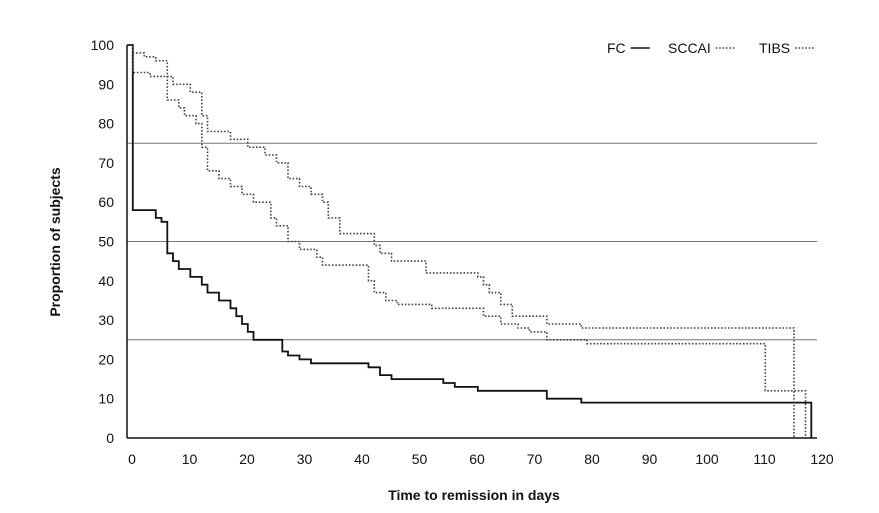 The width and height of the screenshot is (879, 513). Describe the element at coordinates (764, 459) in the screenshot. I see `x-tick-label: 110` at that location.